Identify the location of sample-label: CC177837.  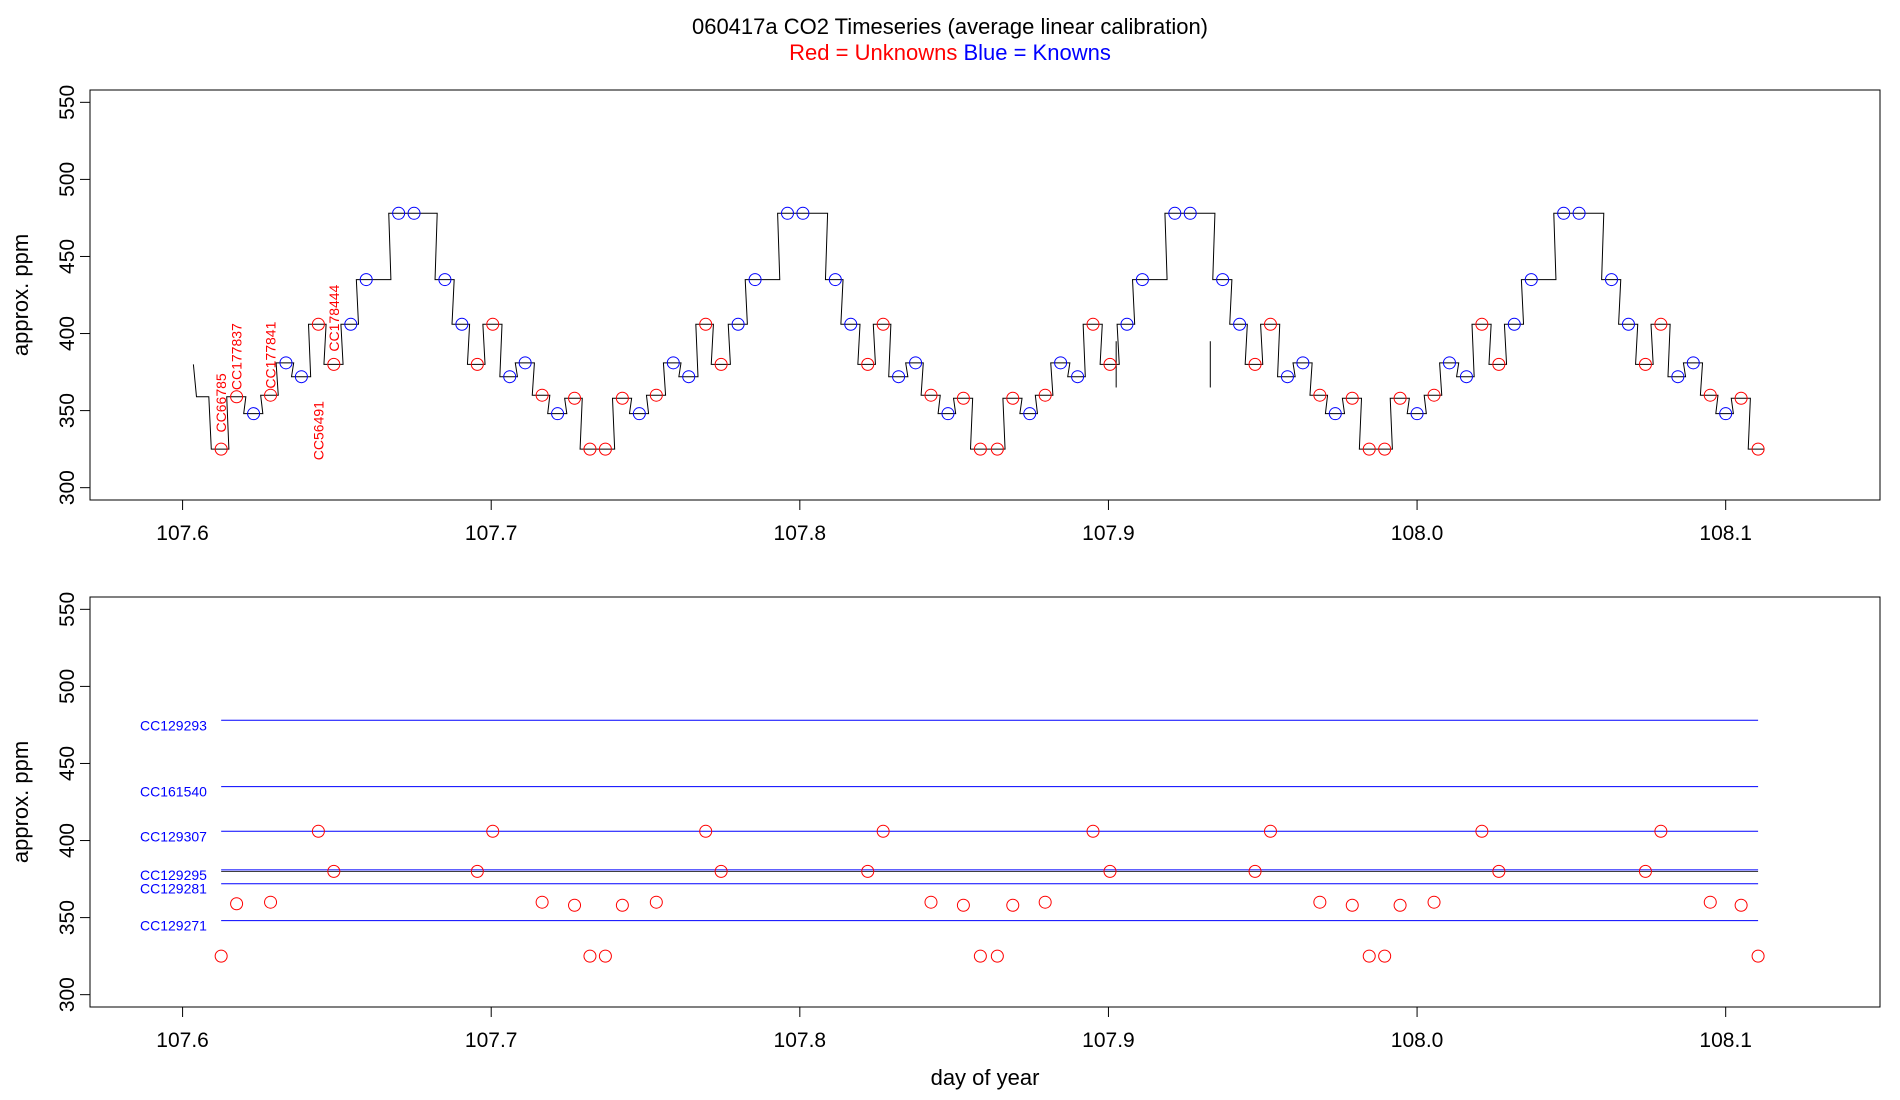
(237, 356).